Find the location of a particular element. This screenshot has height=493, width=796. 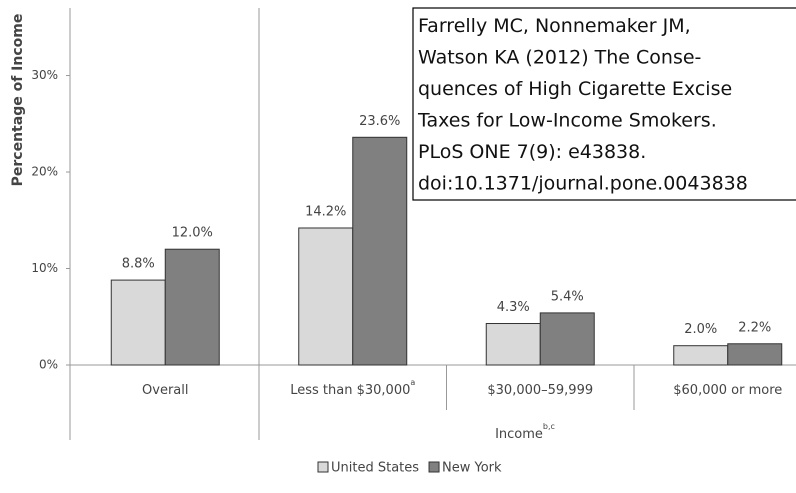

value-label: 12.0% is located at coordinates (192, 233).